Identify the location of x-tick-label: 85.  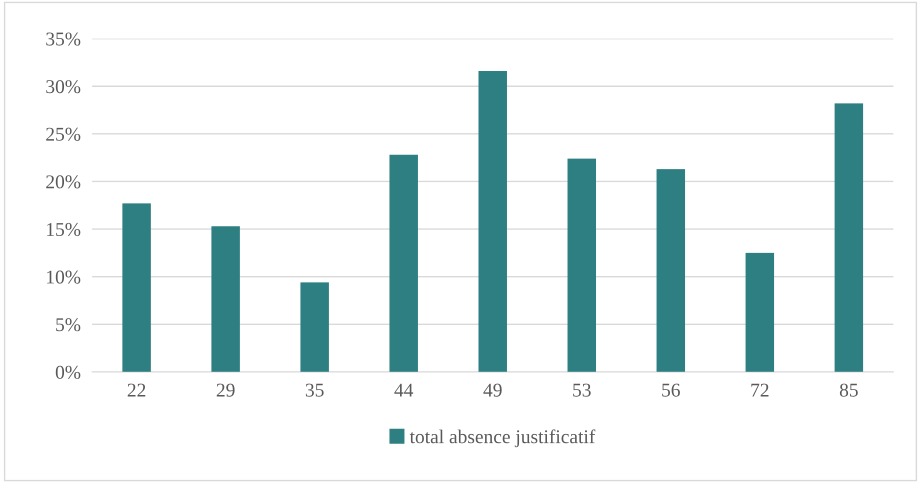
(849, 390).